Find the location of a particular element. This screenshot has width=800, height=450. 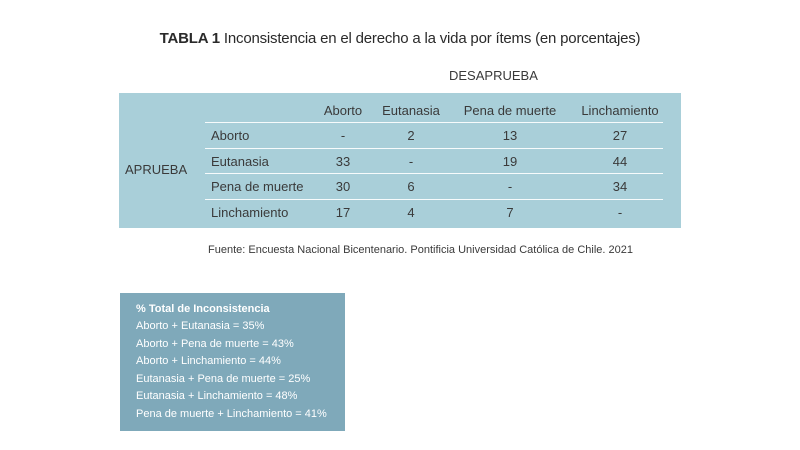

table-cell: 4 is located at coordinates (411, 212).